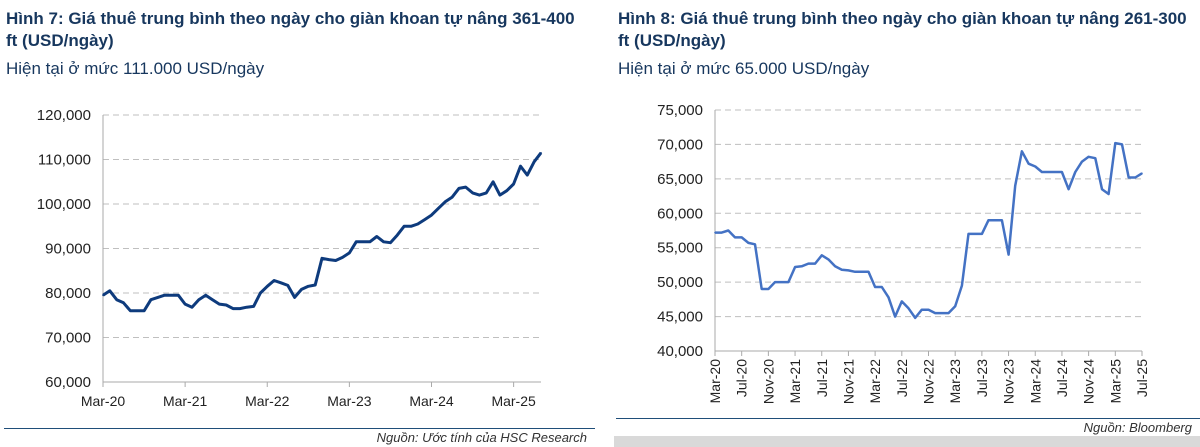  I want to click on x-tick-label: Jul-23, so click(982, 378).